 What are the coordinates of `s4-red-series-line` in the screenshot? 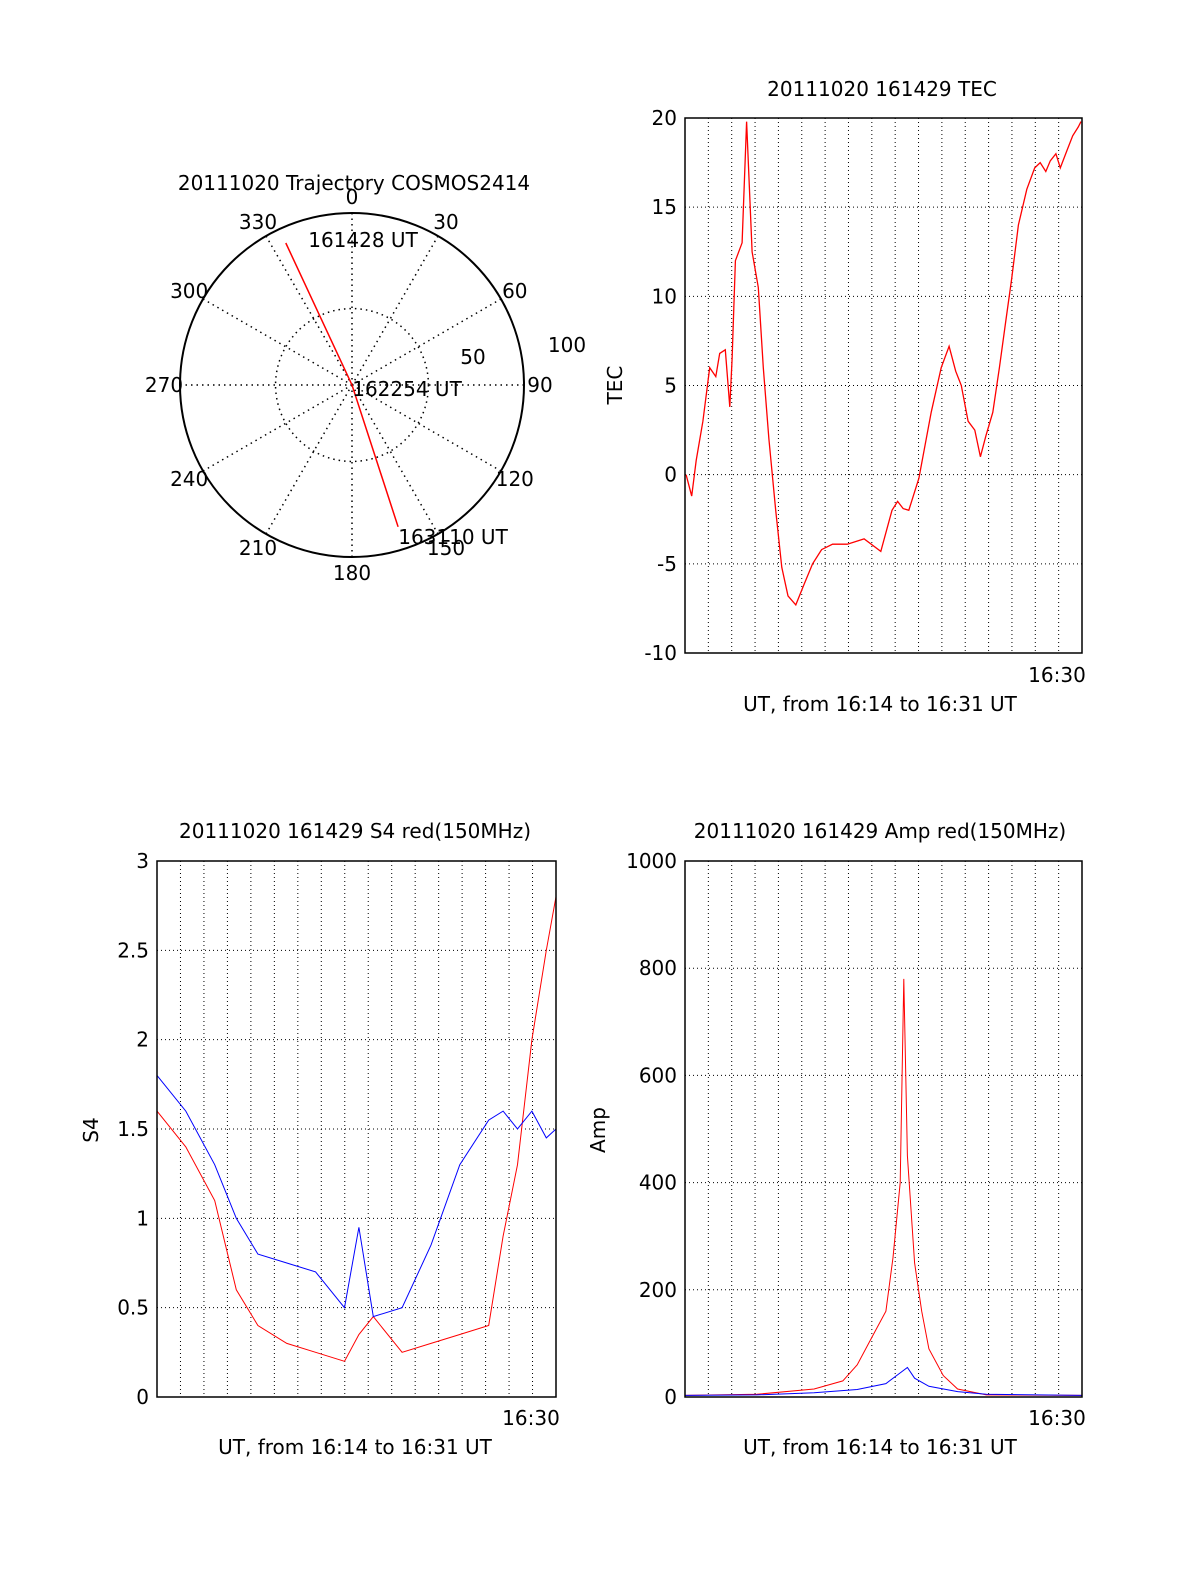 It's located at (356, 1129).